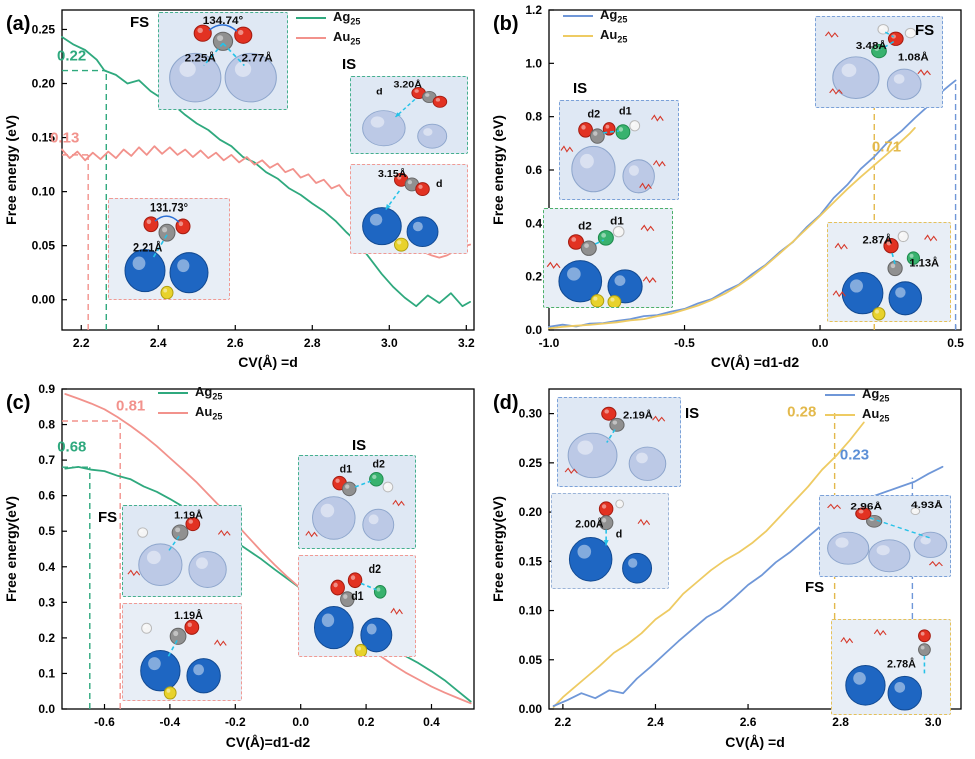 This screenshot has height=759, width=975. I want to click on distance-label: 2.78Å, so click(901, 663).